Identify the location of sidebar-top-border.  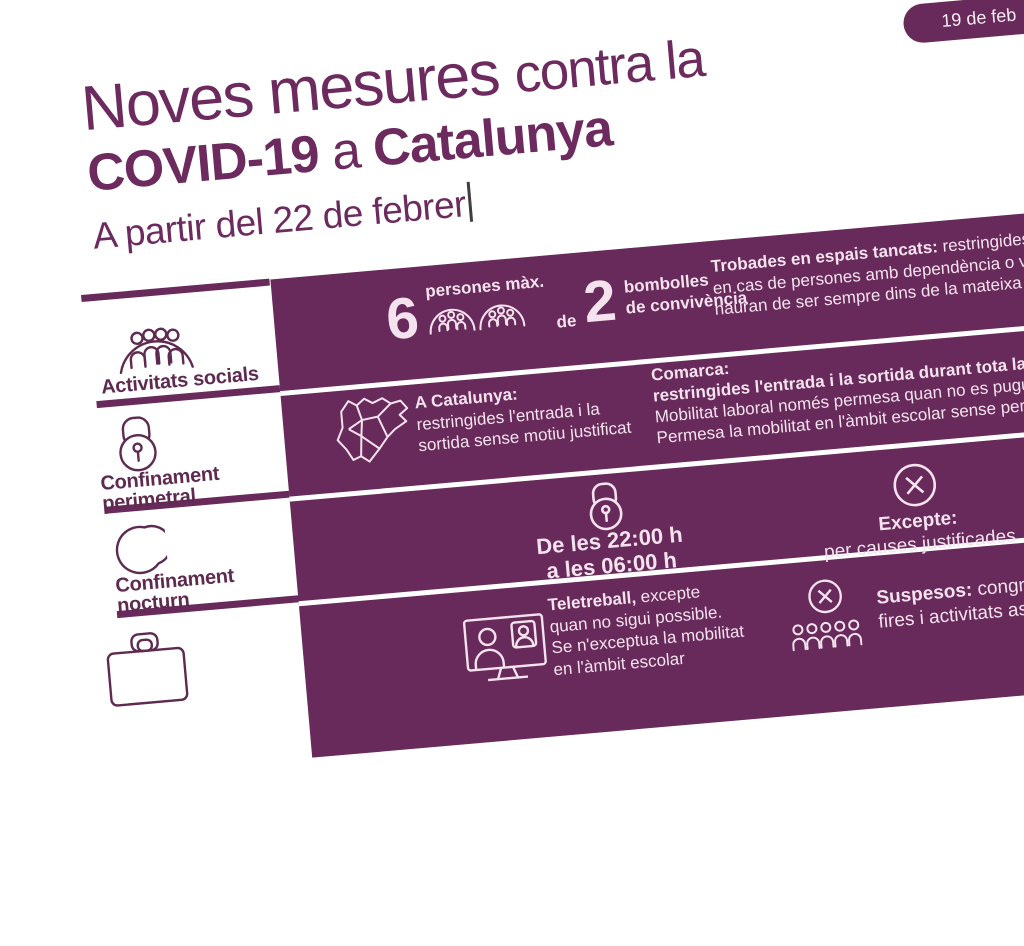
(175, 290).